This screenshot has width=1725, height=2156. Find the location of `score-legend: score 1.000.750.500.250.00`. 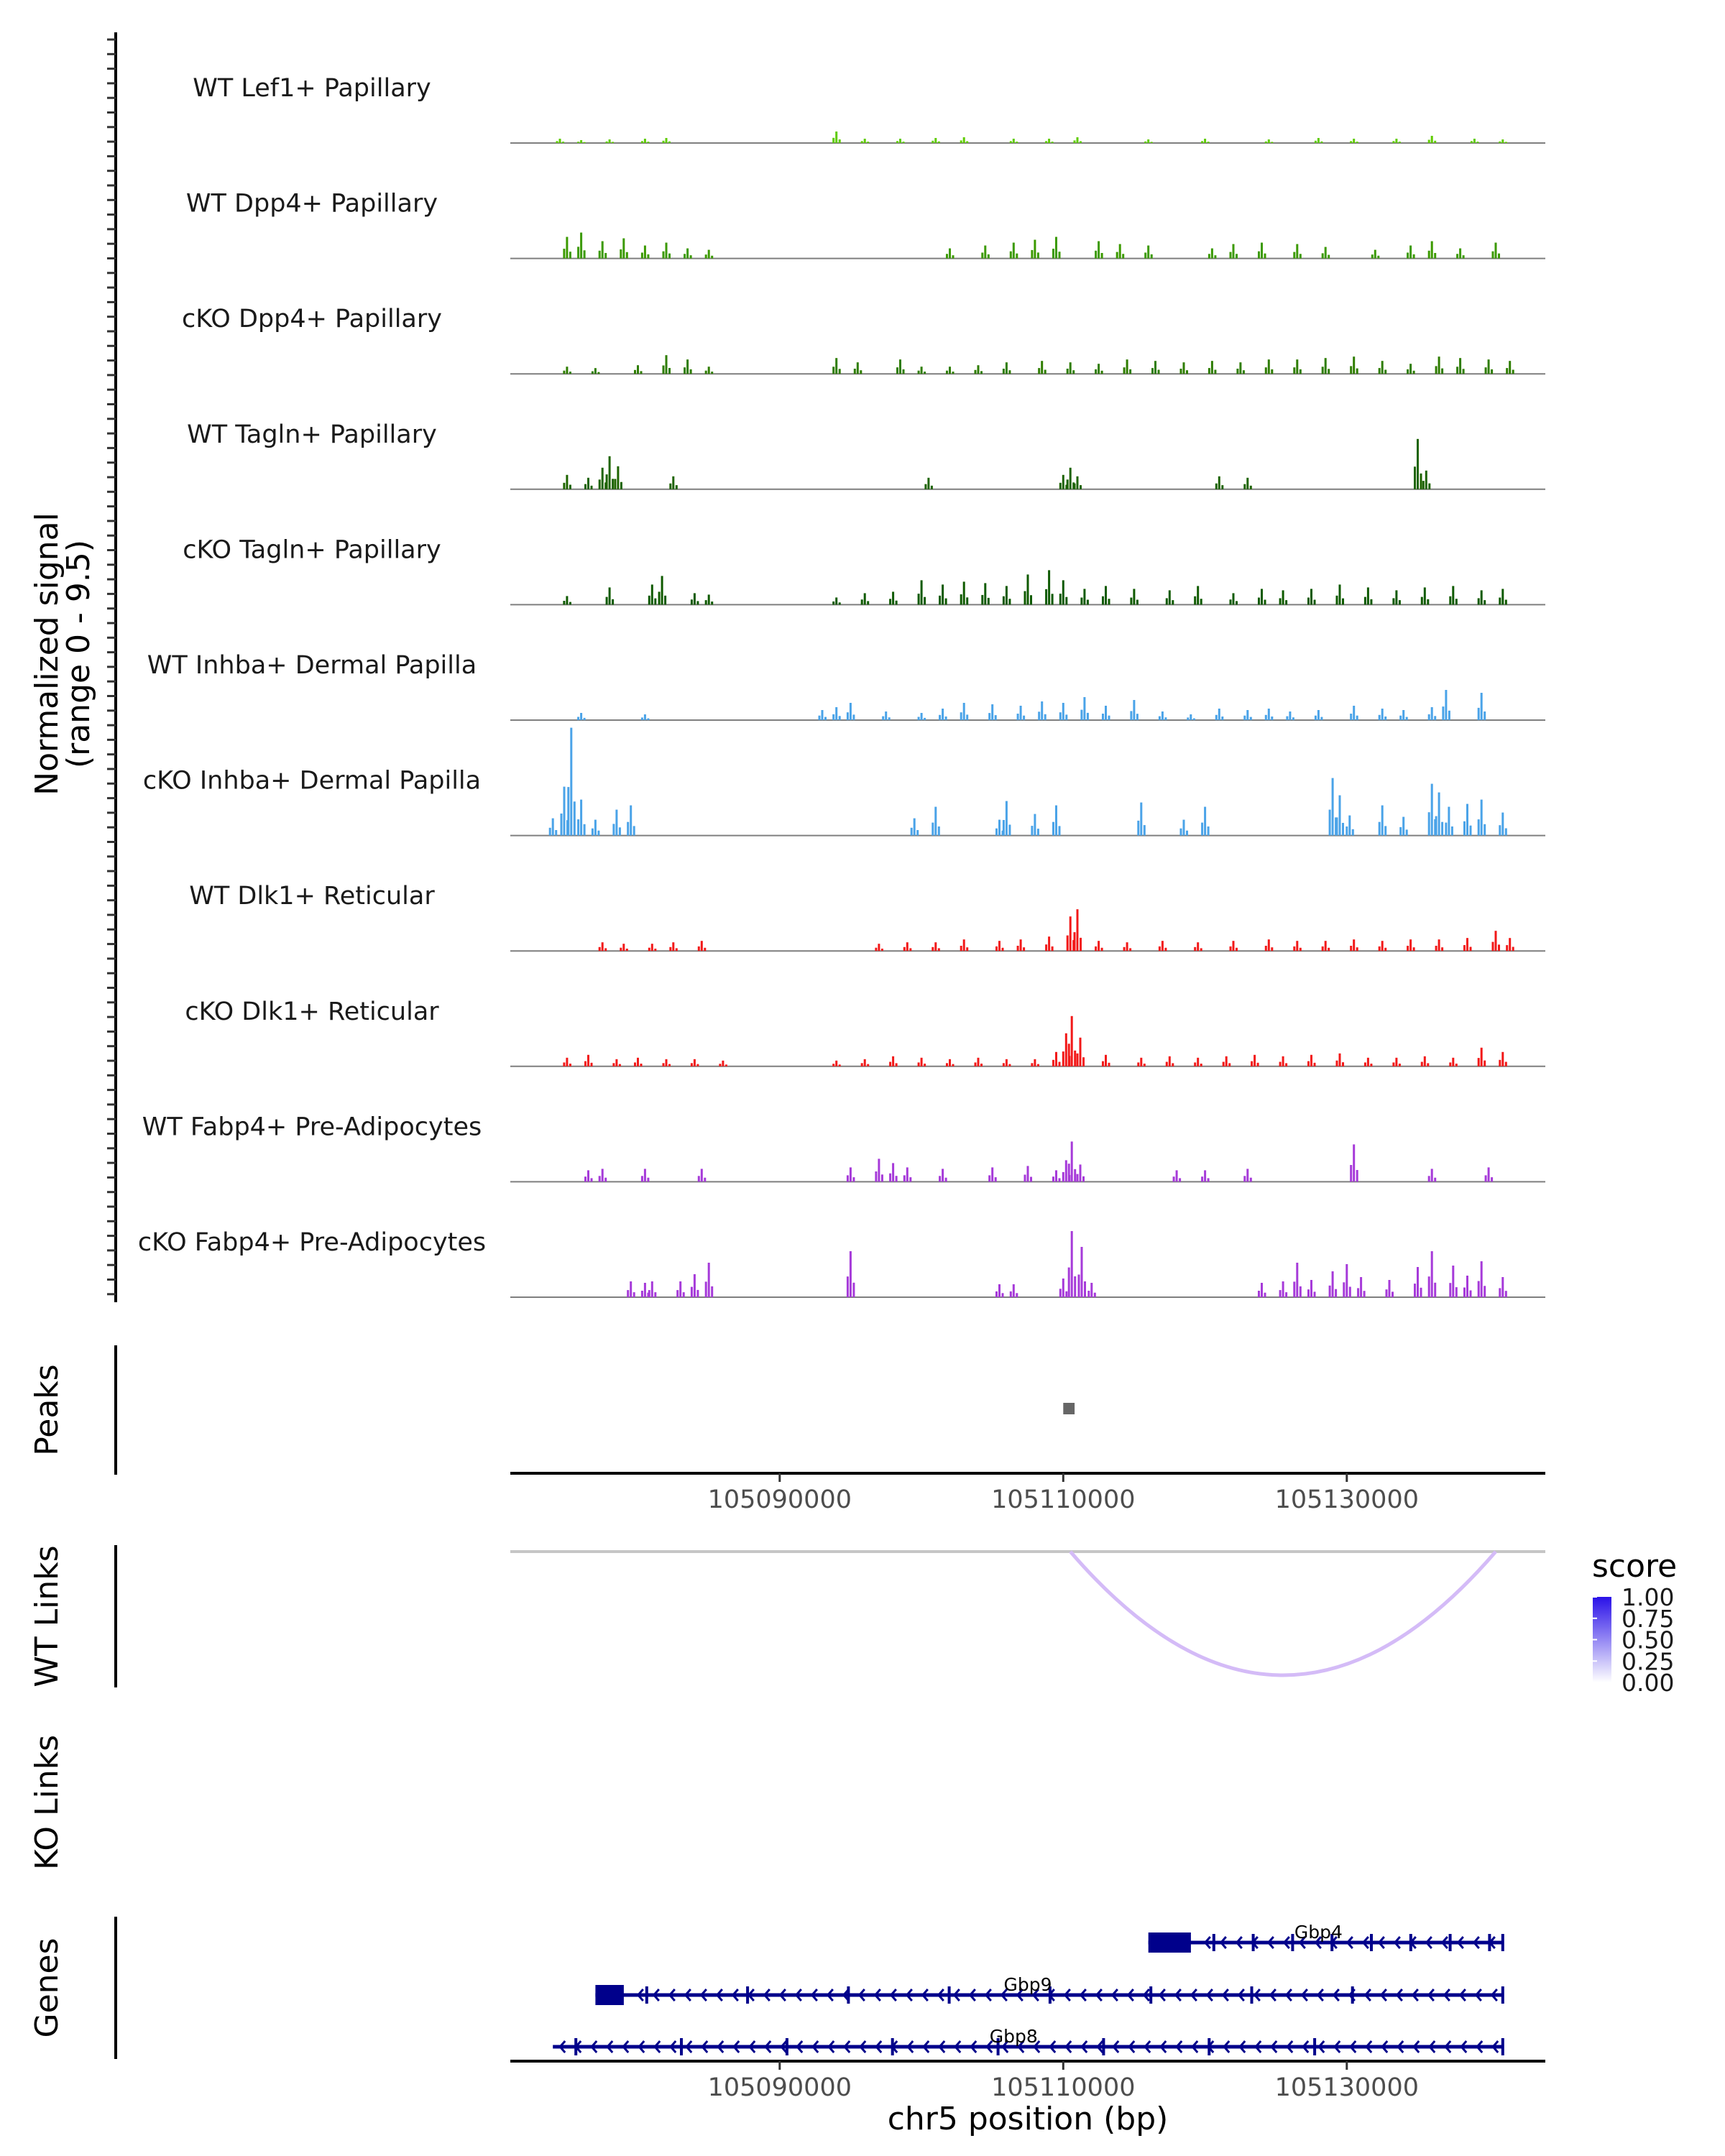

score-legend: score 1.000.750.500.250.00 is located at coordinates (1634, 1623).